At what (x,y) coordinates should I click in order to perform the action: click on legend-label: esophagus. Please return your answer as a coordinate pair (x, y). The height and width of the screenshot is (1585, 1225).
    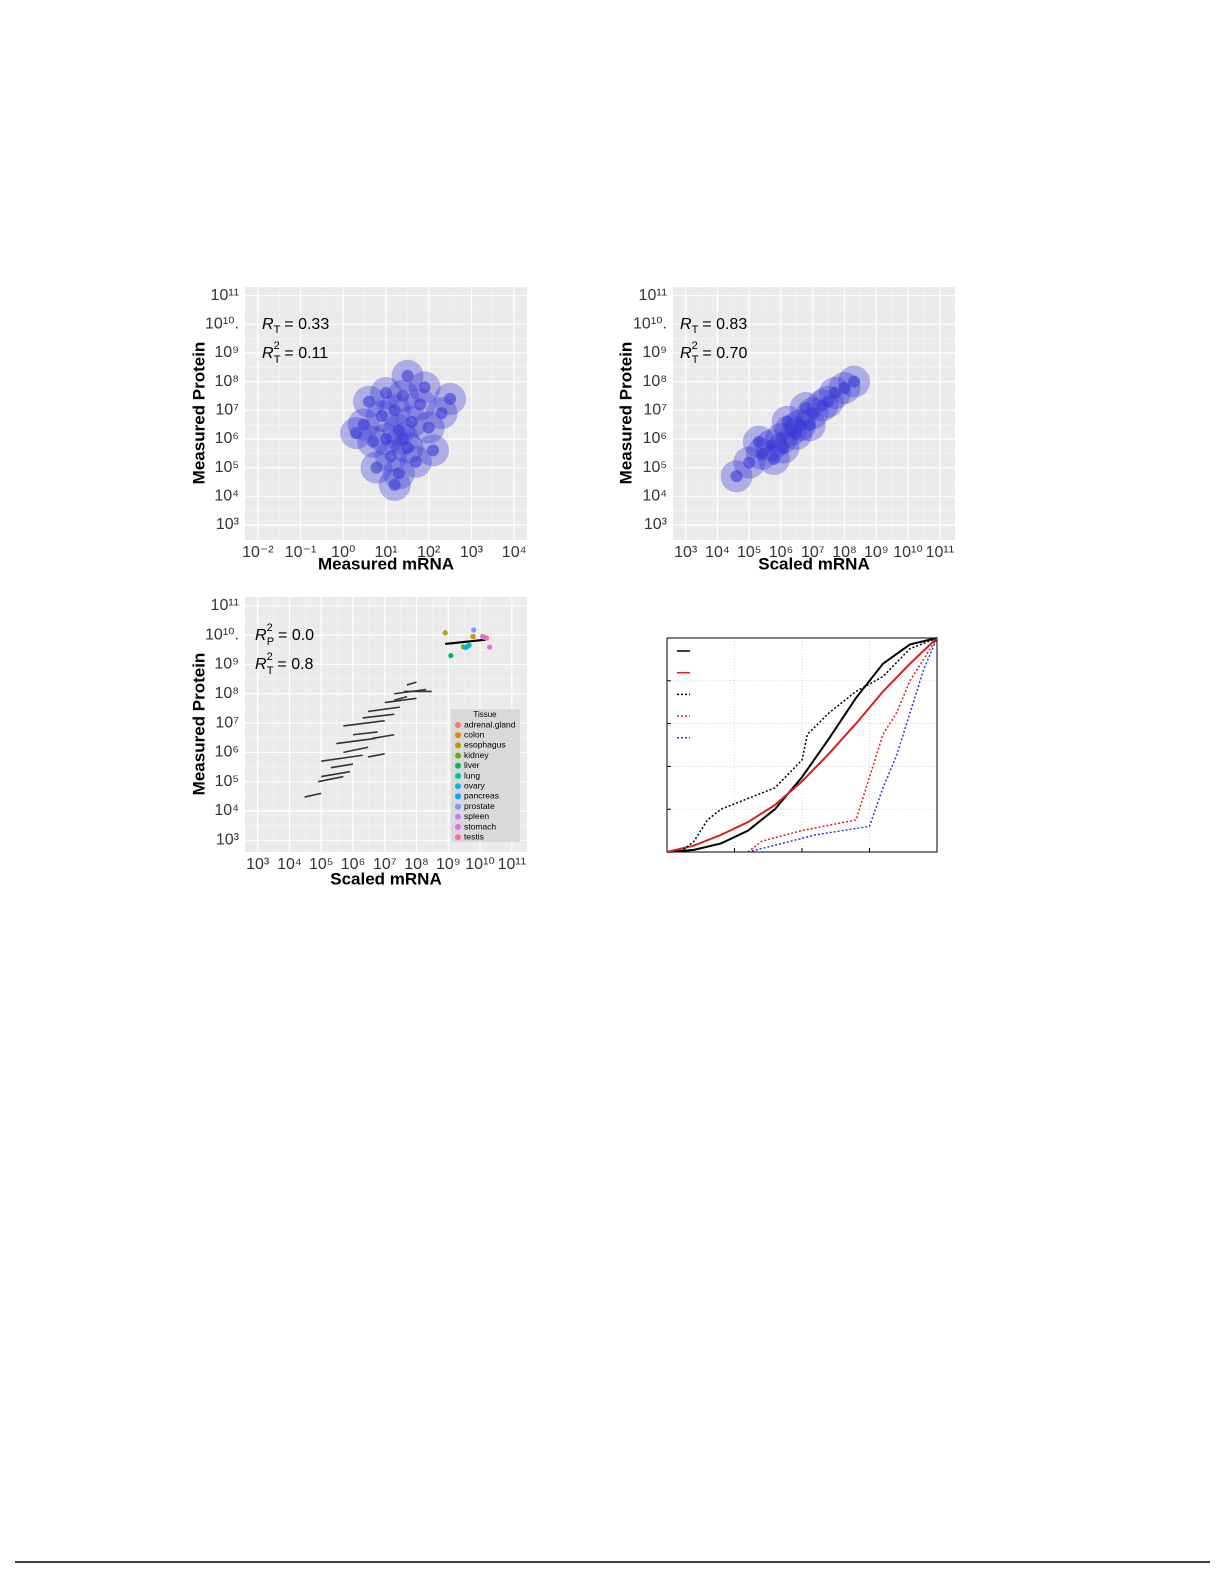
    Looking at the image, I should click on (485, 745).